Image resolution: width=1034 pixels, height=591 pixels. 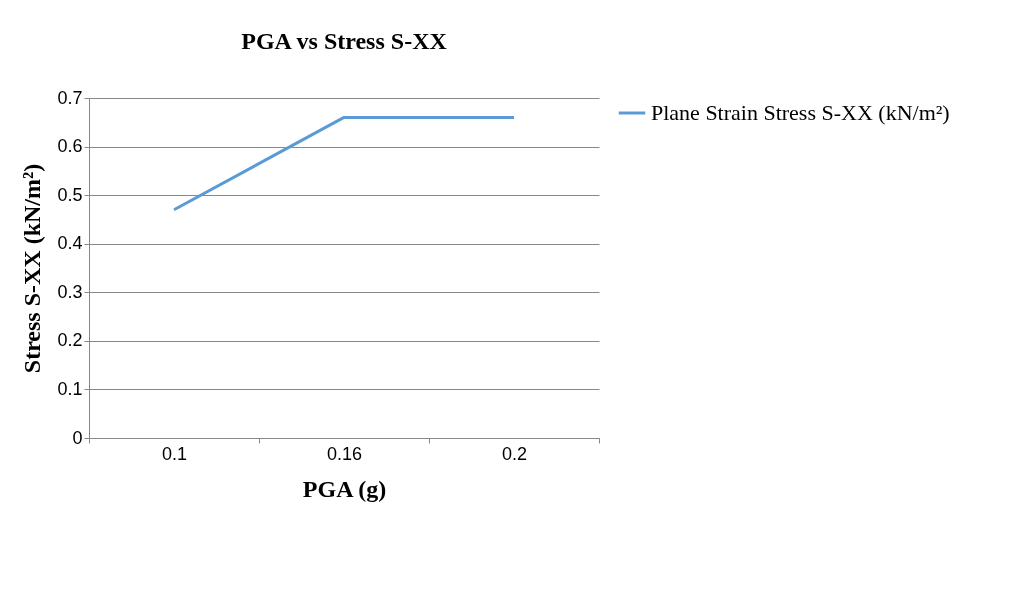 I want to click on x-tick-label: 0.16, so click(x=344, y=453).